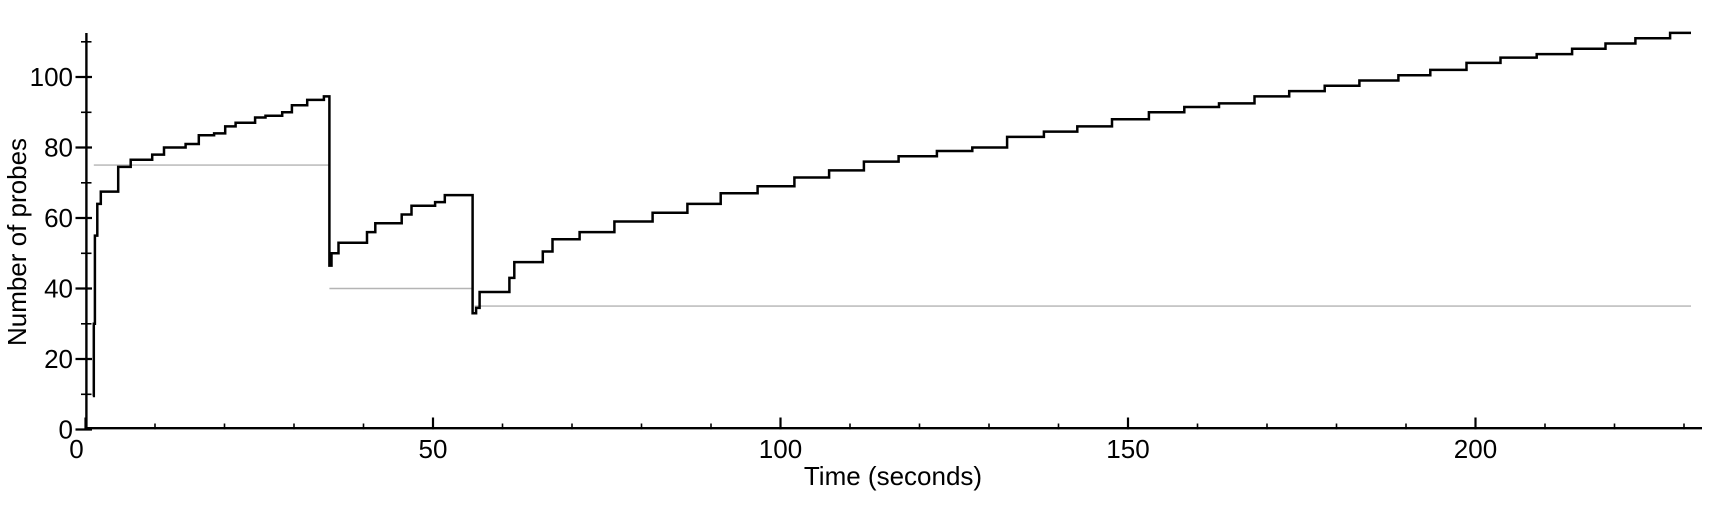 This screenshot has width=1725, height=517. What do you see at coordinates (66, 430) in the screenshot?
I see `y-tick-label: 0` at bounding box center [66, 430].